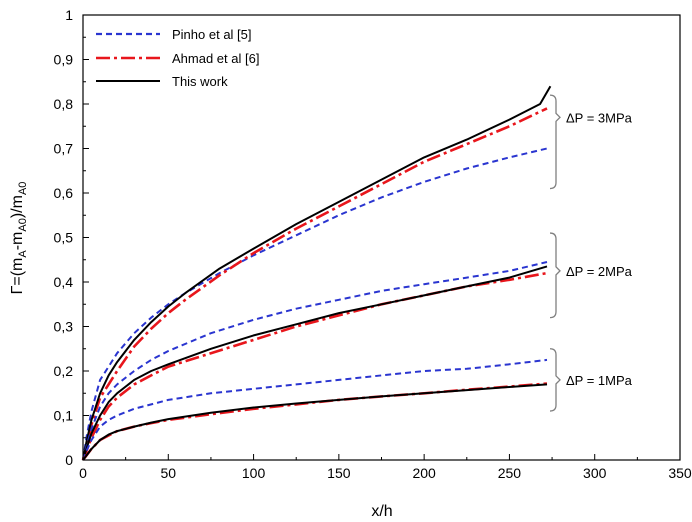 This screenshot has height=522, width=692. I want to click on y-axis-title-sub1: A, so click(23, 254).